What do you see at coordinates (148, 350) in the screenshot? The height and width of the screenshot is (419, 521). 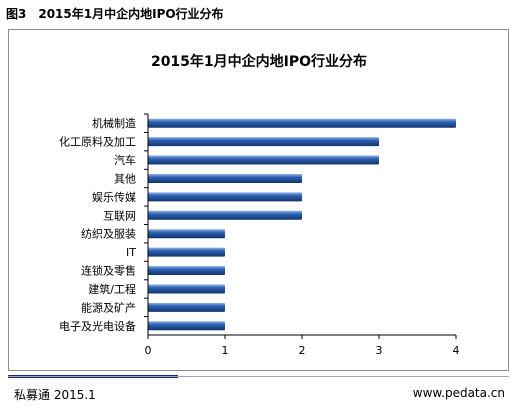 I see `x-tick-label-0: 0` at bounding box center [148, 350].